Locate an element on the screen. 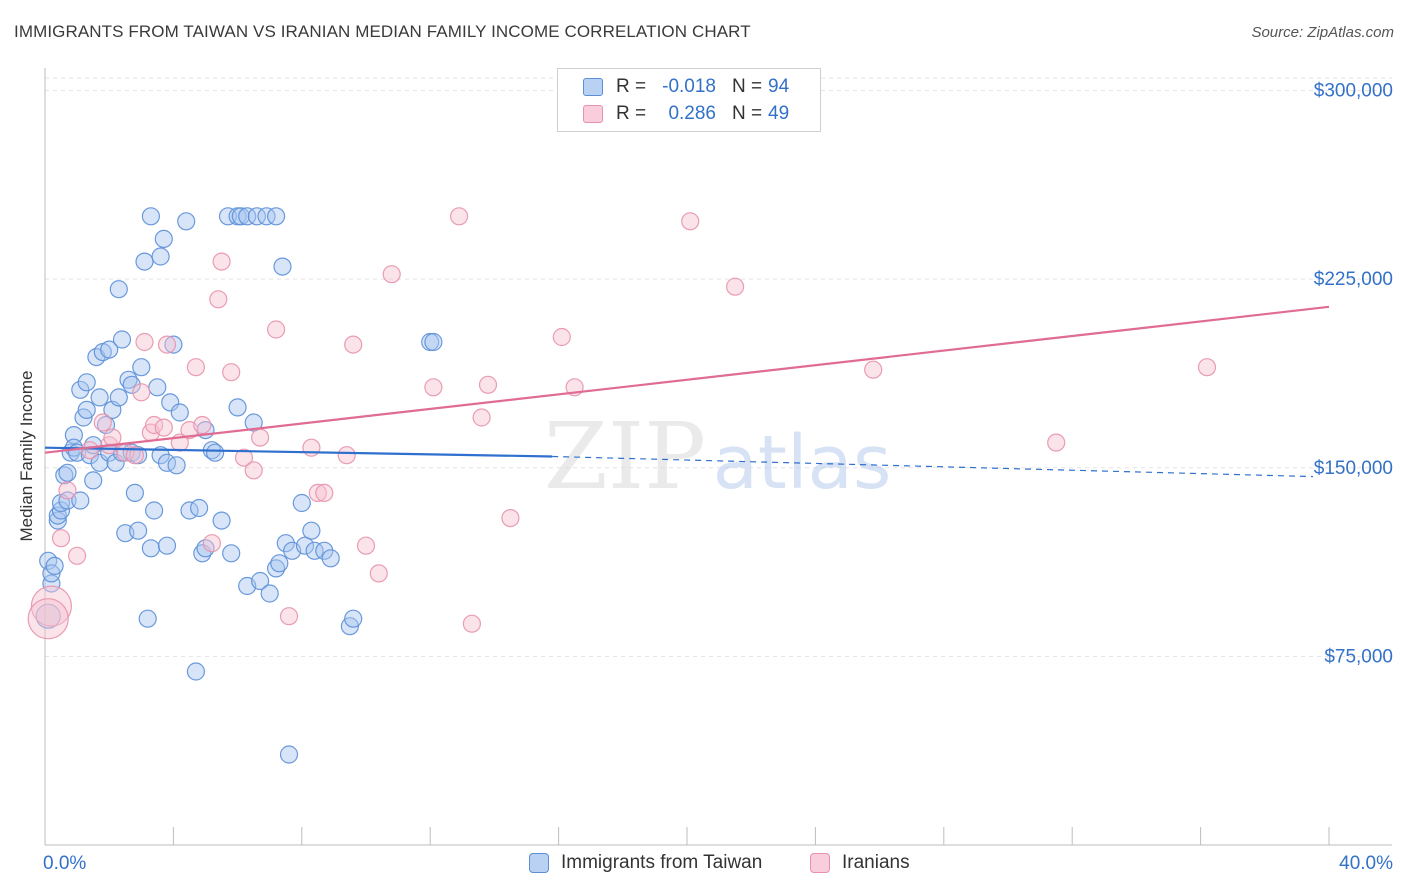 This screenshot has height=892, width=1406. legend: Immigrants from Taiwan Iranians is located at coordinates (703, 865).